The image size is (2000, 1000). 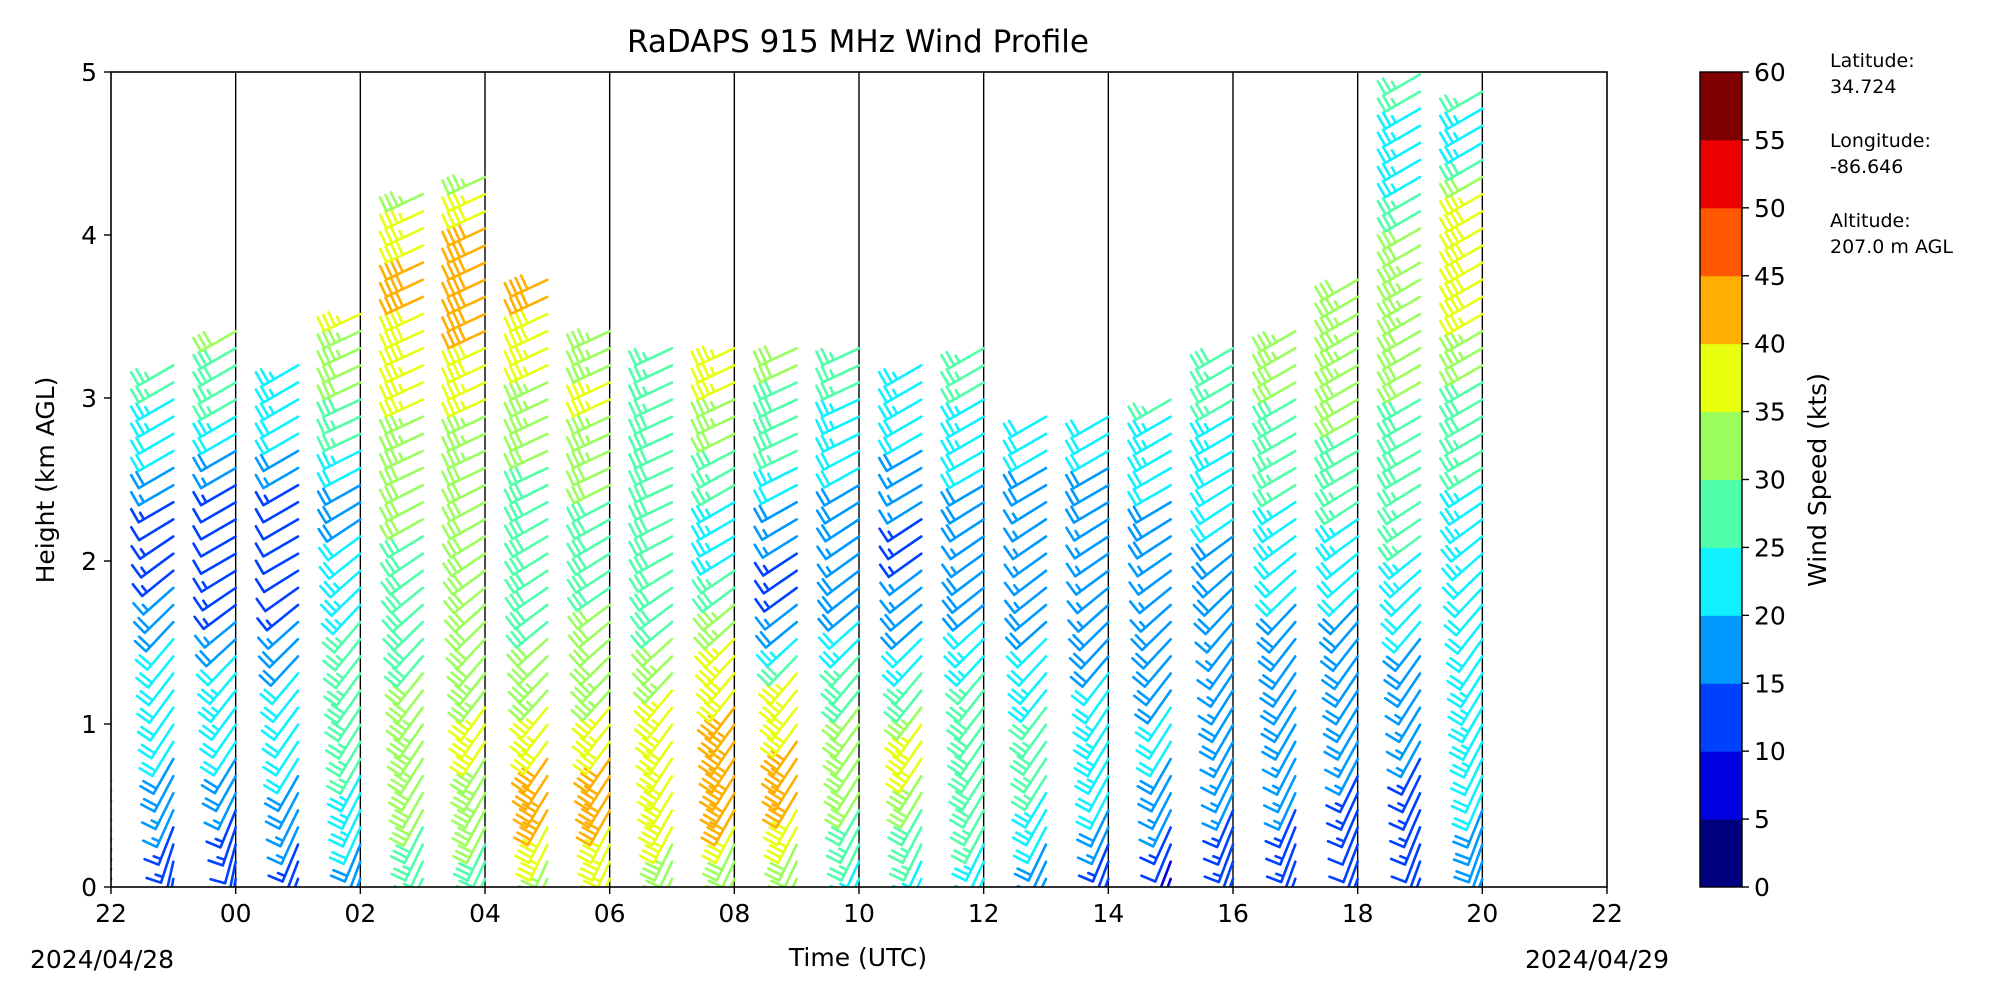 What do you see at coordinates (610, 913) in the screenshot?
I see `x-tick-label: 06` at bounding box center [610, 913].